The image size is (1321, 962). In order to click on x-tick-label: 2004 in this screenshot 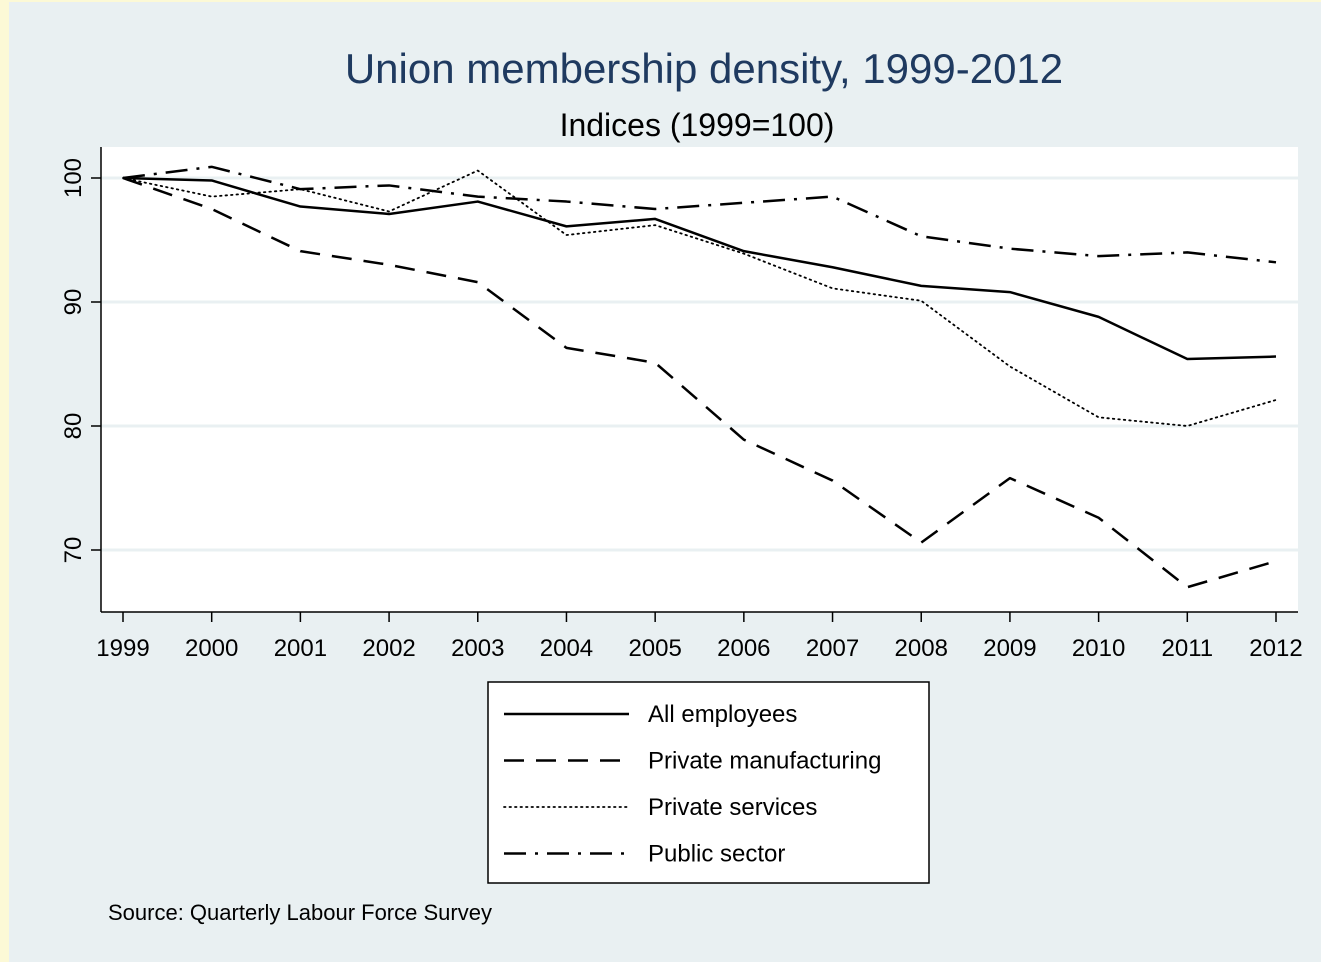, I will do `click(566, 648)`.